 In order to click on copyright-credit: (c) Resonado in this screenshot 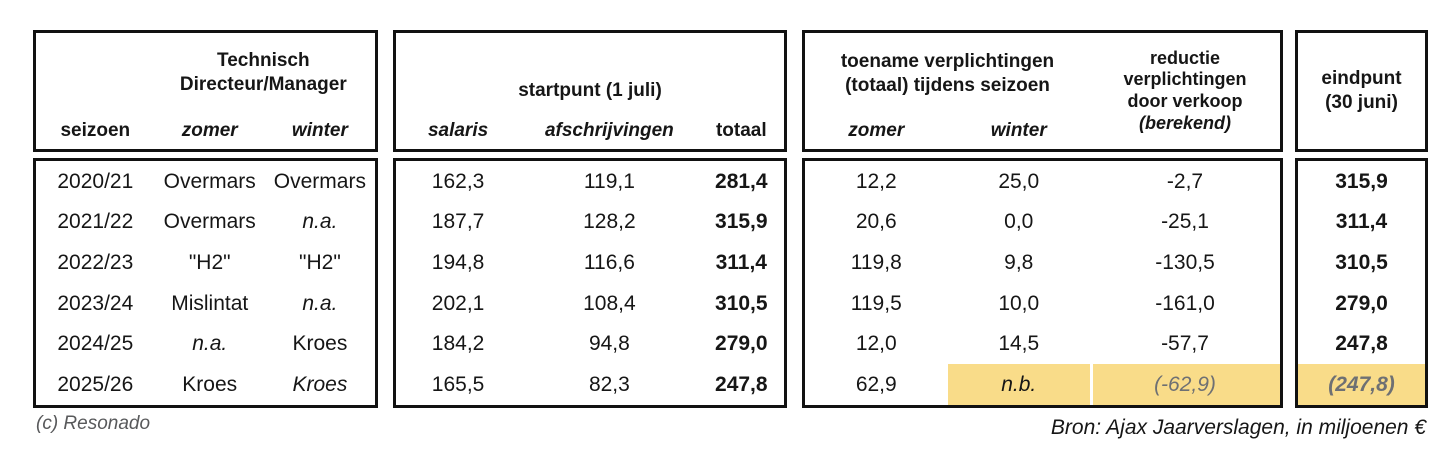, I will do `click(93, 423)`.